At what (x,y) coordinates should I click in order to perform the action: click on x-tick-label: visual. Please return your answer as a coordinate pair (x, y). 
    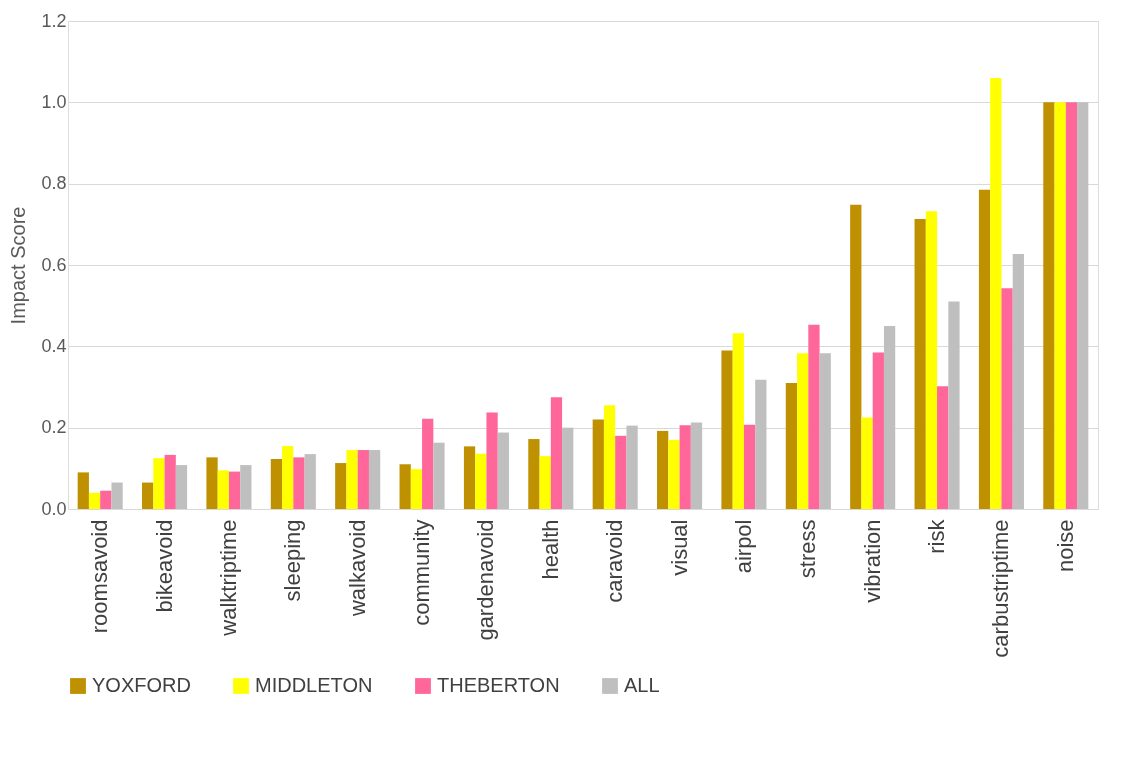
    Looking at the image, I should click on (679, 547).